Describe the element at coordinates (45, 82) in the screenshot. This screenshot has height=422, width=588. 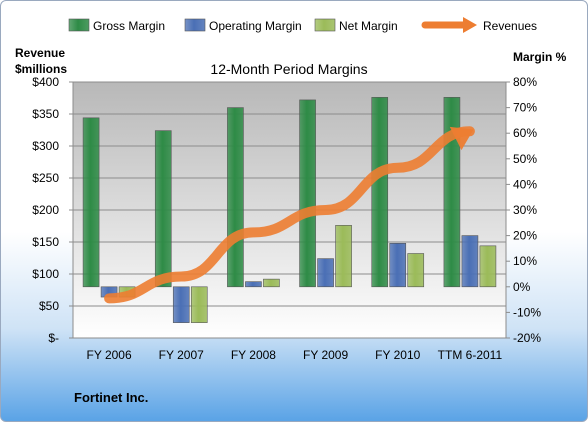
I see `left-tick-label: $400` at that location.